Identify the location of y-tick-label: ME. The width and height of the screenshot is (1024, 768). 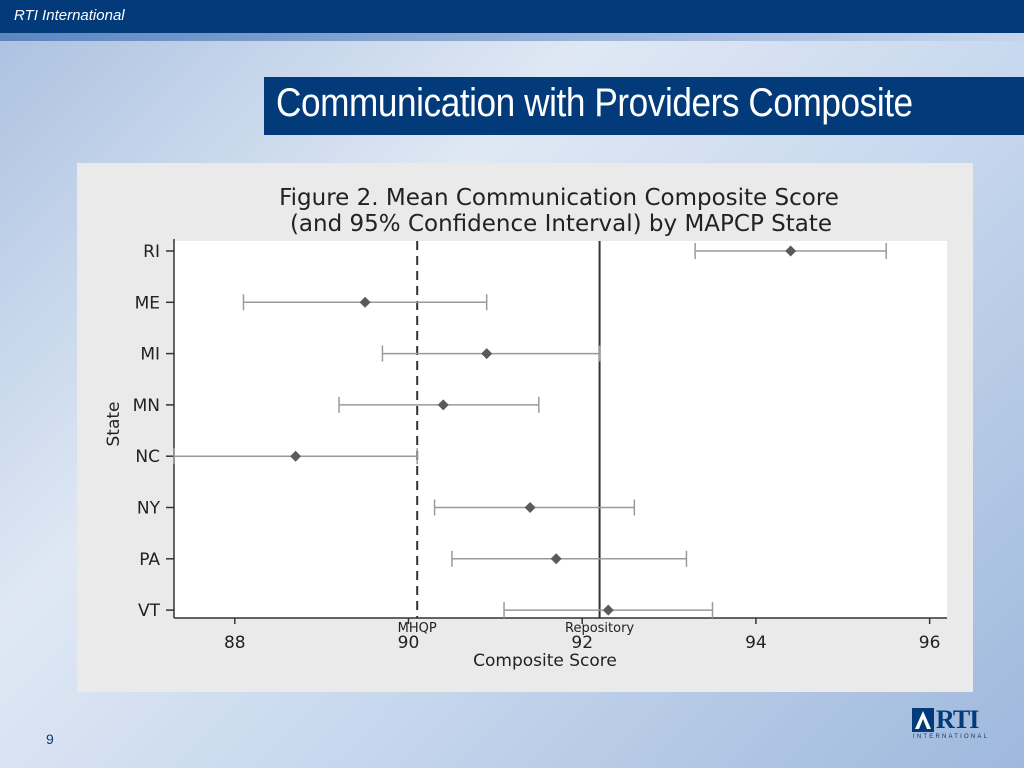
(147, 303).